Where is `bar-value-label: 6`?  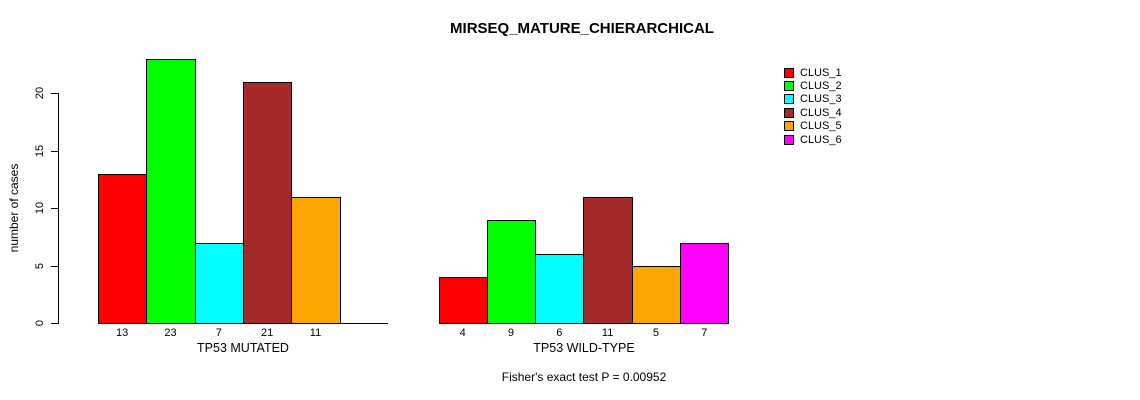
bar-value-label: 6 is located at coordinates (559, 333).